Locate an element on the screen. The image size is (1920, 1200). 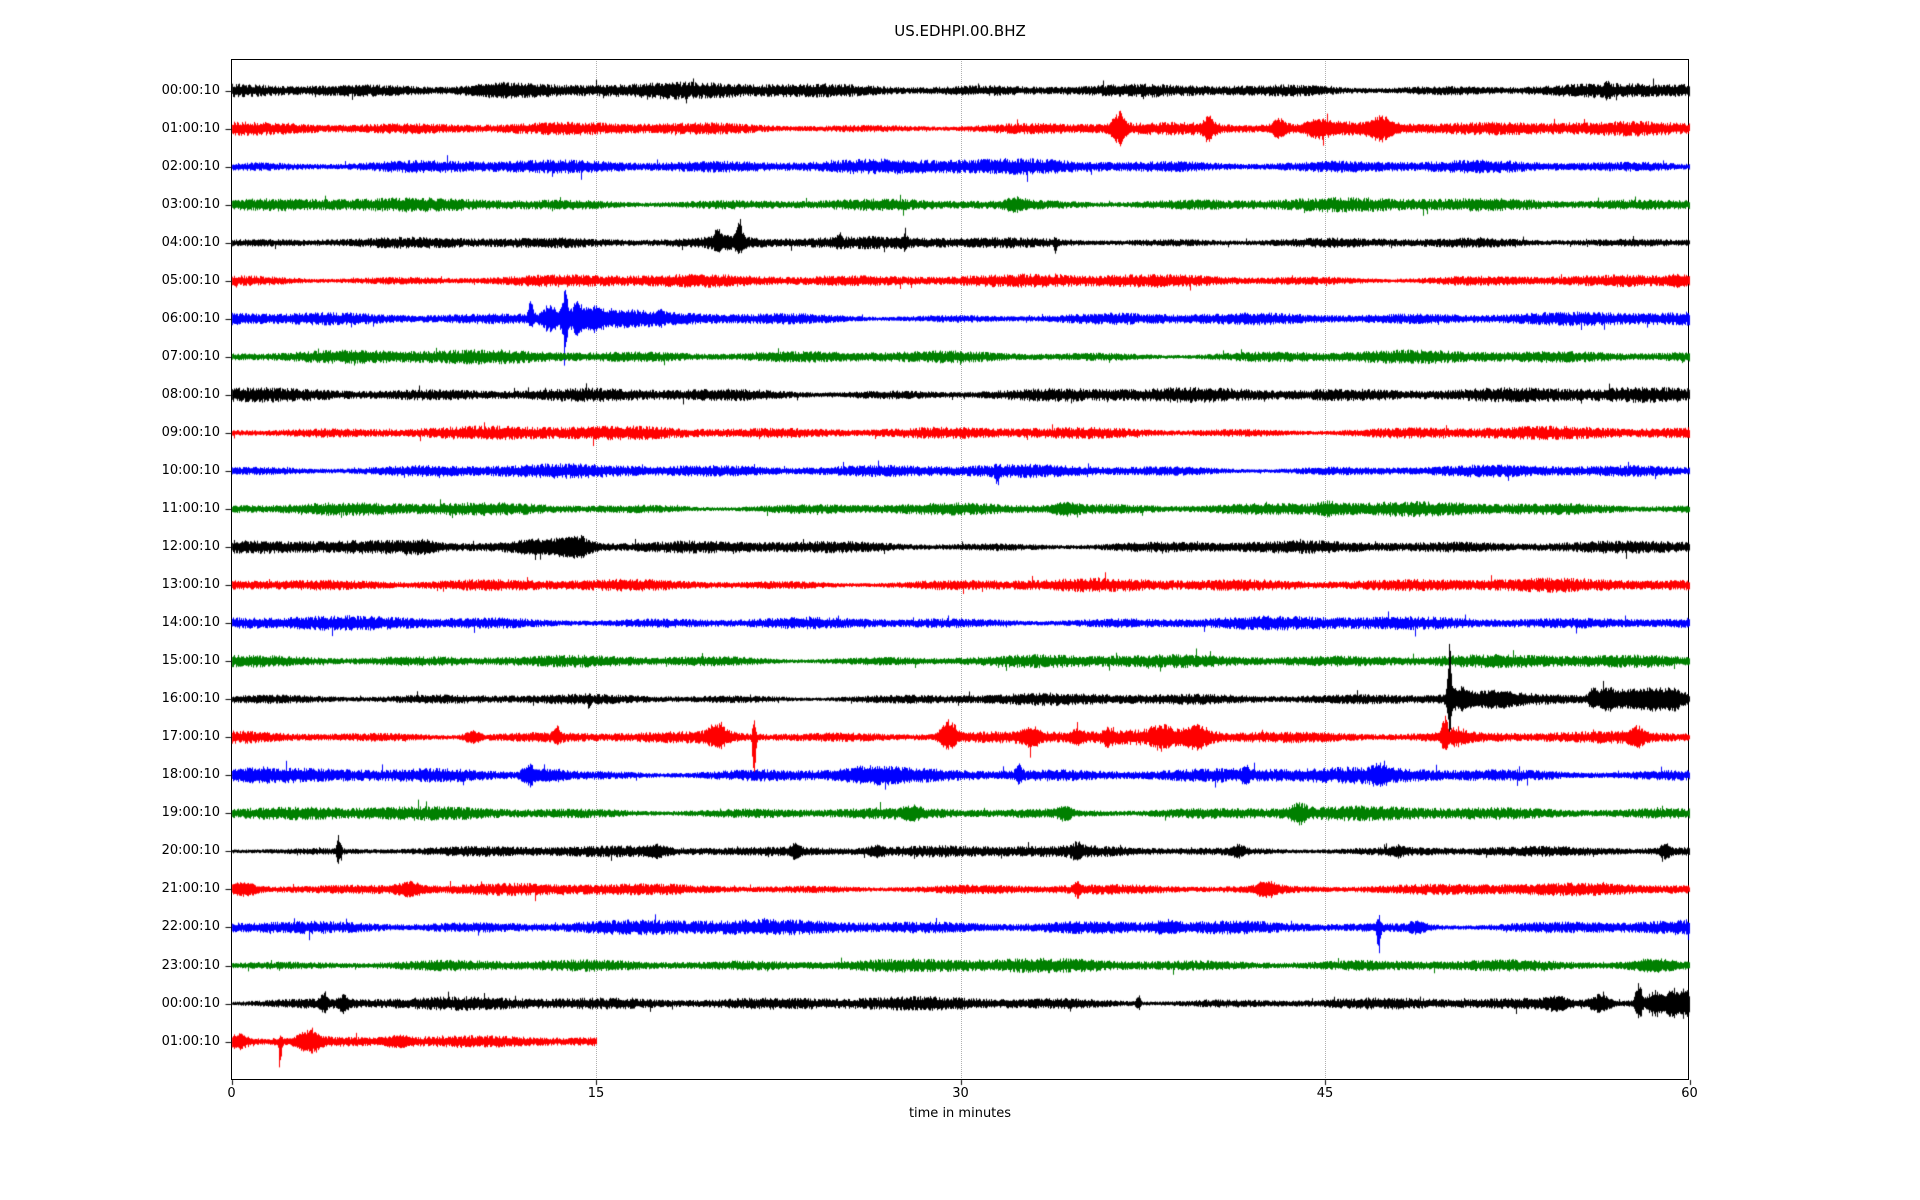
y-tick-label: 08:00:10 is located at coordinates (190, 394).